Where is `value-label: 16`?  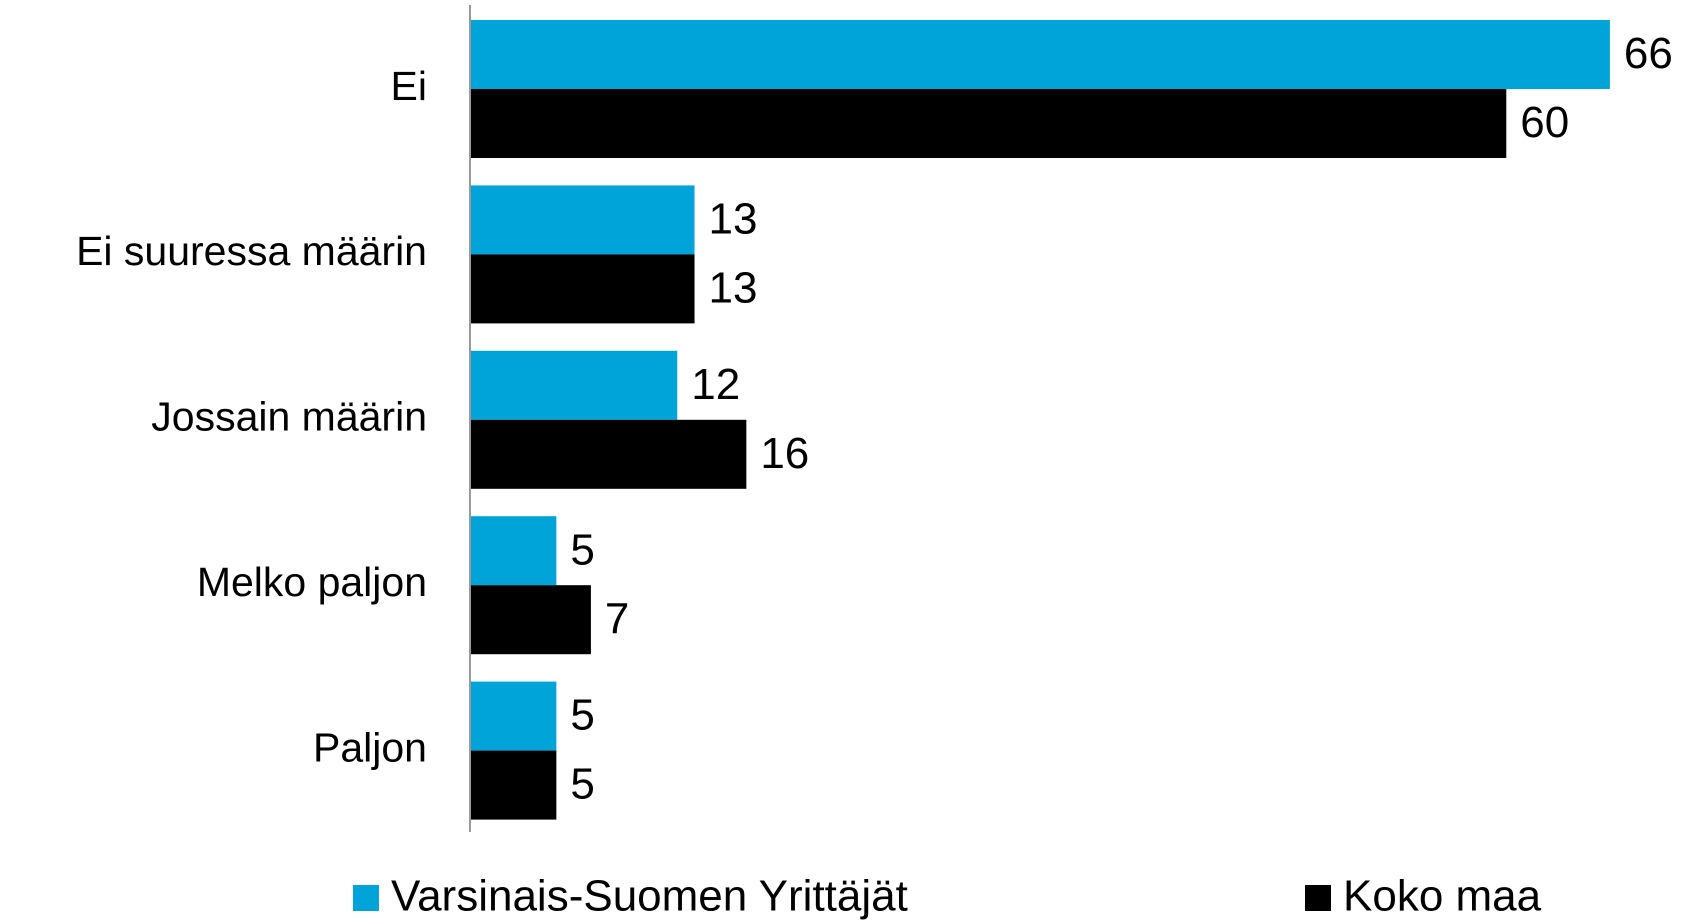
value-label: 16 is located at coordinates (784, 453).